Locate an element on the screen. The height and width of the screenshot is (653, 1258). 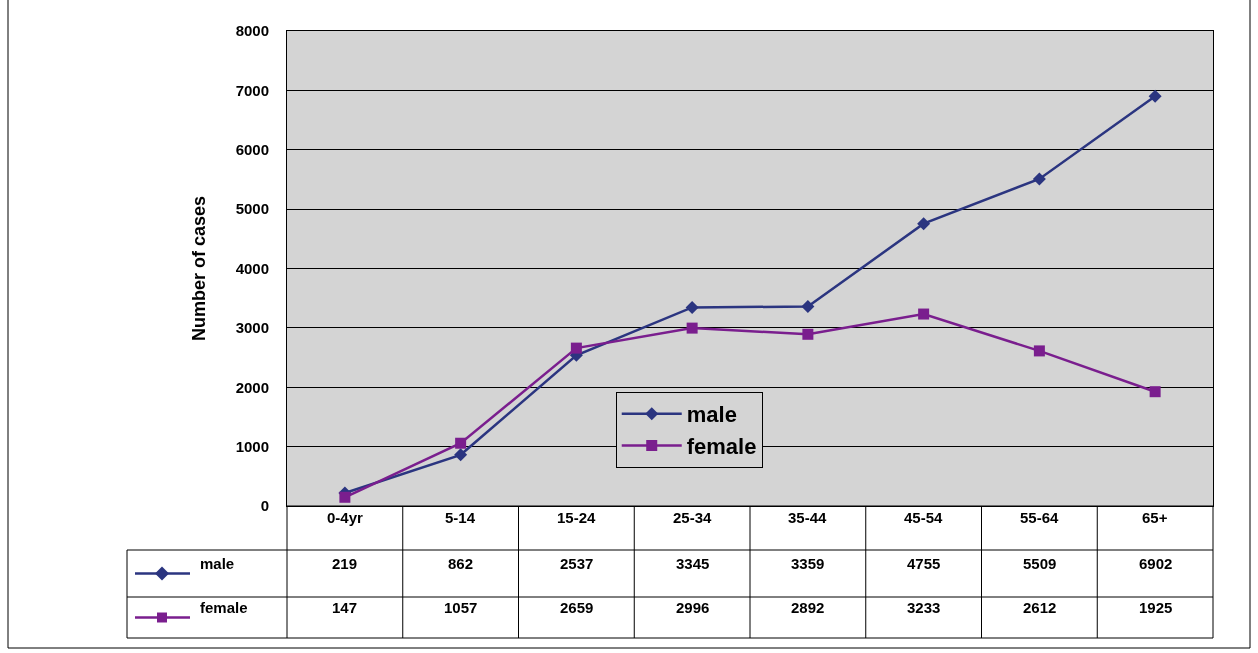
y-tick-label: 3000 is located at coordinates (252, 328).